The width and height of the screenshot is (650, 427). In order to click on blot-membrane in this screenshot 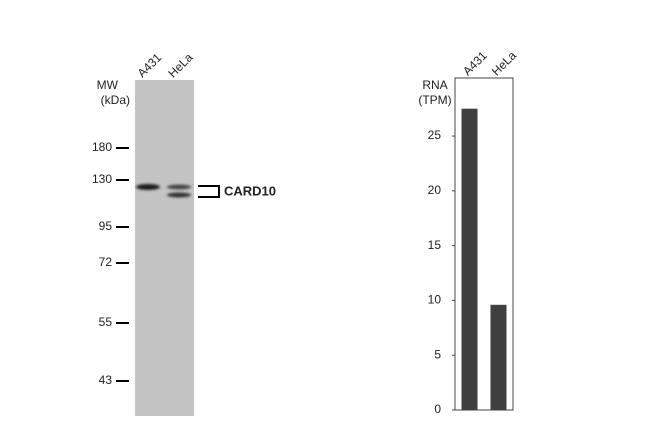, I will do `click(164, 248)`.